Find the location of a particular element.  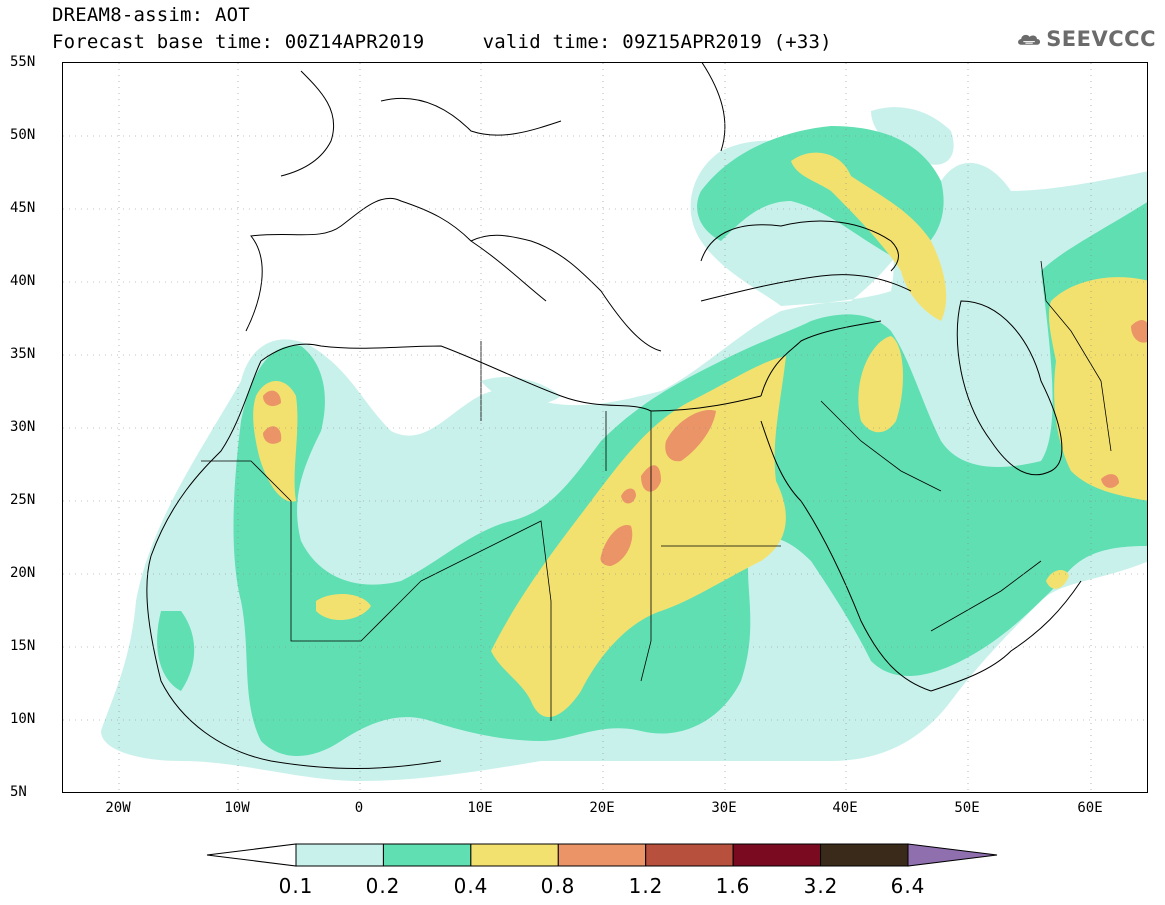

lat-label: 55N is located at coordinates (23, 62).